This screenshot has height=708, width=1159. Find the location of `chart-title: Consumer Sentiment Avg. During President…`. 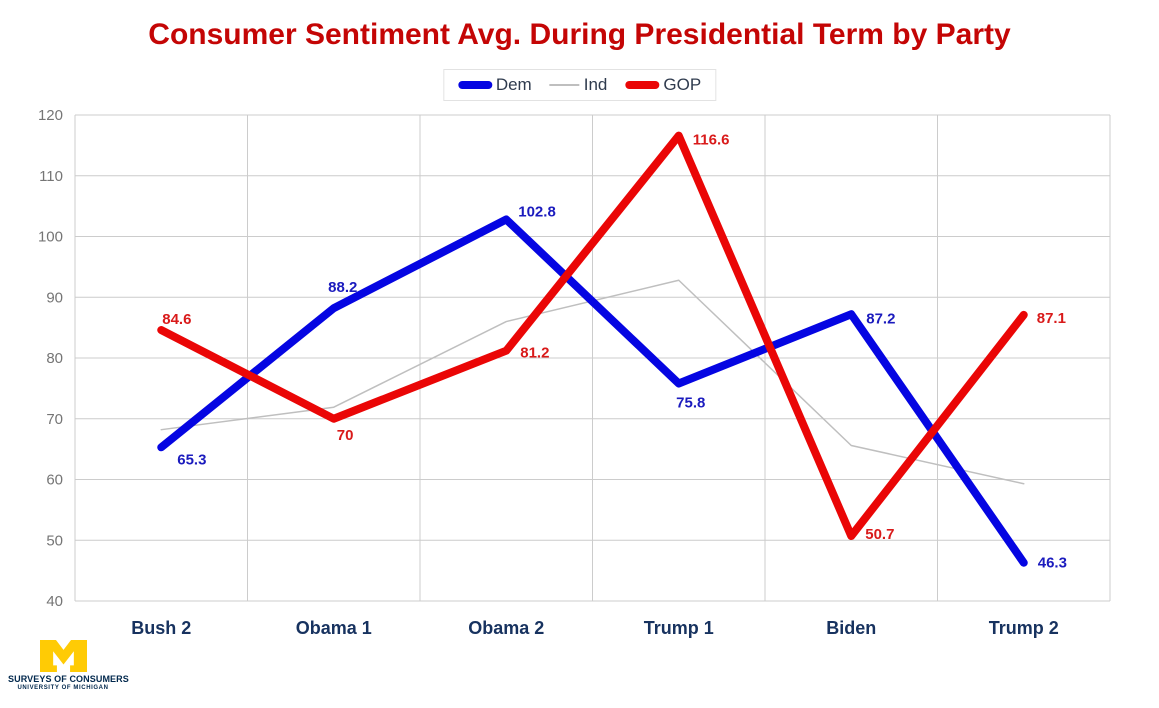

chart-title: Consumer Sentiment Avg. During President… is located at coordinates (579, 34).